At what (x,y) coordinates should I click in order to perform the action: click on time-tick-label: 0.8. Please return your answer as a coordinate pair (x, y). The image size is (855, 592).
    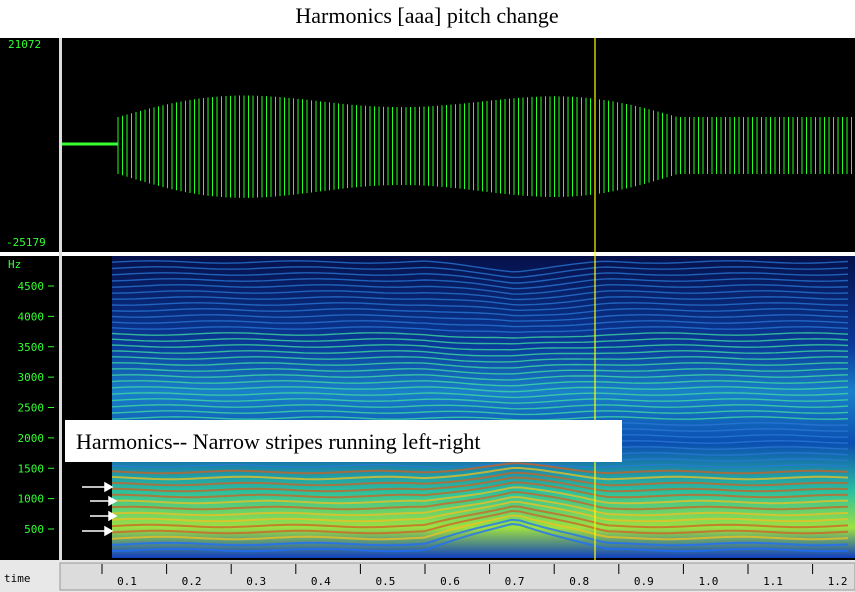
    Looking at the image, I should click on (579, 581).